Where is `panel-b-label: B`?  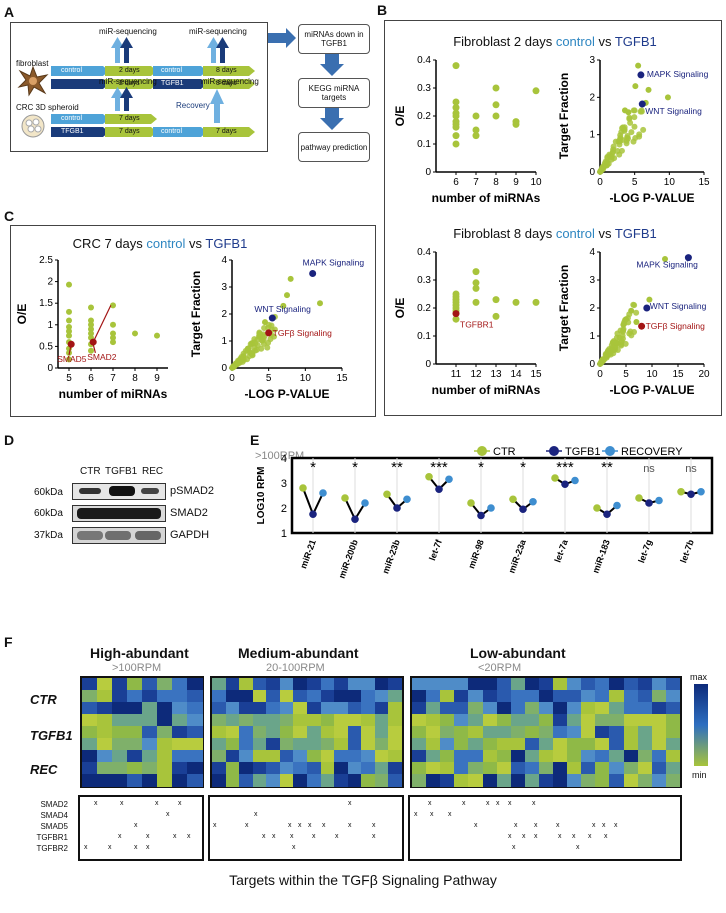
panel-b-label: B is located at coordinates (382, 10).